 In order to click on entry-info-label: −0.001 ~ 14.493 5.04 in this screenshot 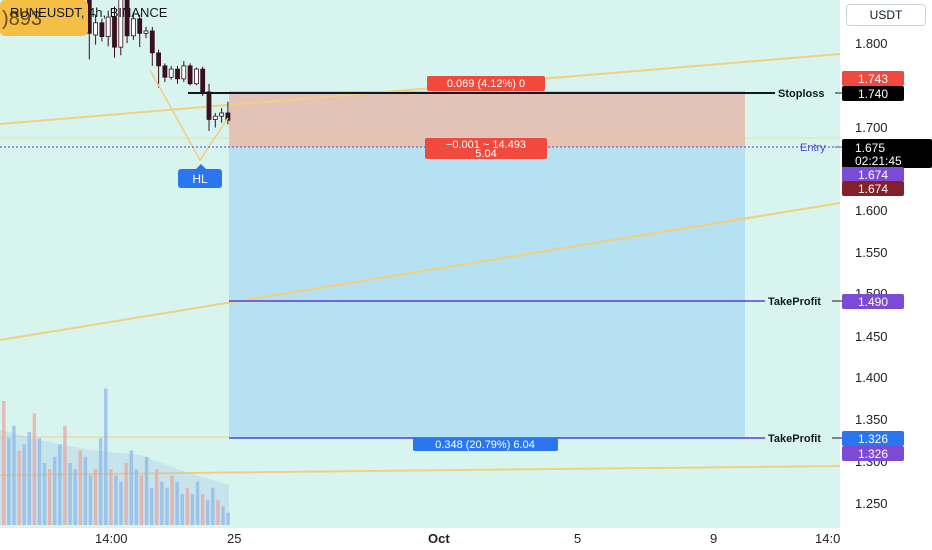, I will do `click(486, 149)`.